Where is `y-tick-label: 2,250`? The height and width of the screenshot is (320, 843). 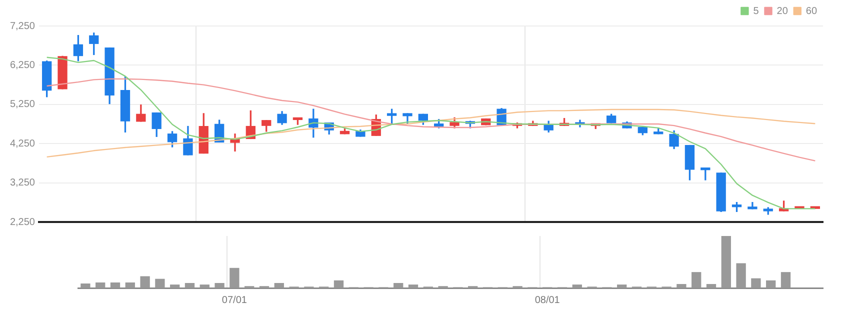 y-tick-label: 2,250 is located at coordinates (23, 222).